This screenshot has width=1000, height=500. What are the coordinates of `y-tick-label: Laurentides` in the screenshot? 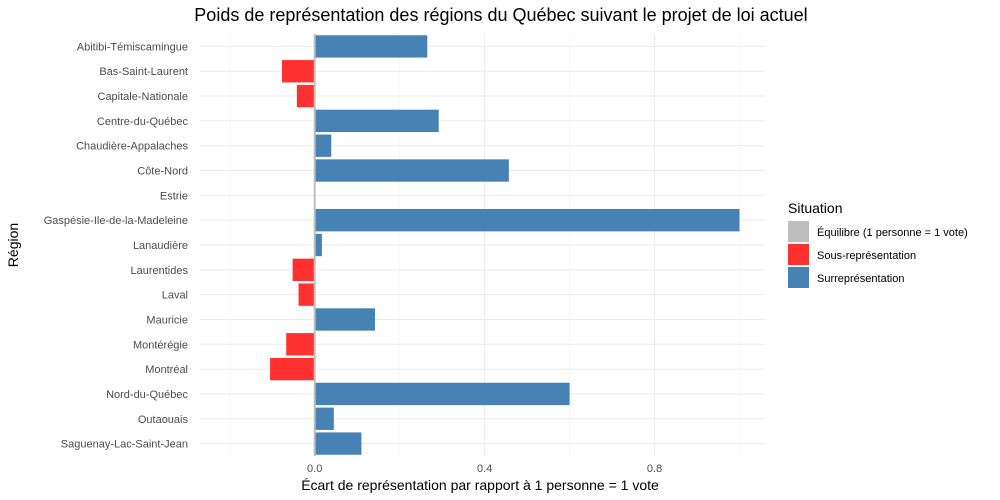 It's located at (160, 271).